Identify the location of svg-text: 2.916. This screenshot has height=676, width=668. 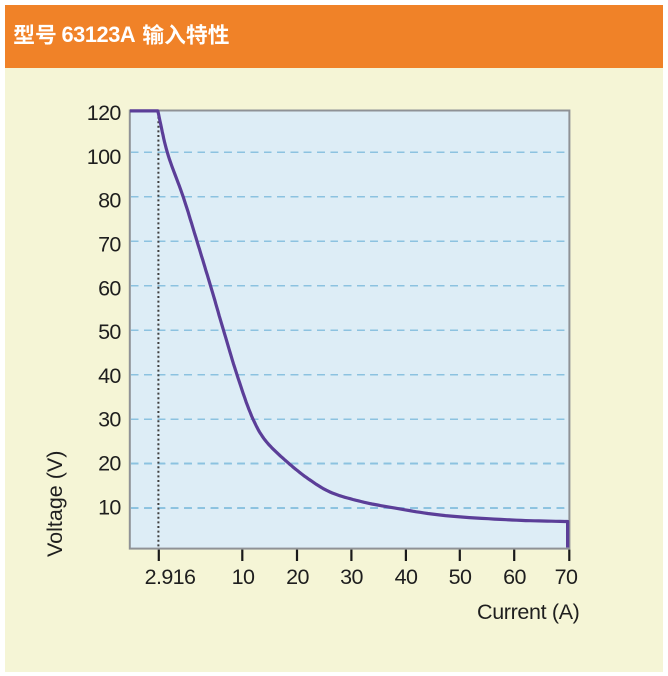
(170, 577).